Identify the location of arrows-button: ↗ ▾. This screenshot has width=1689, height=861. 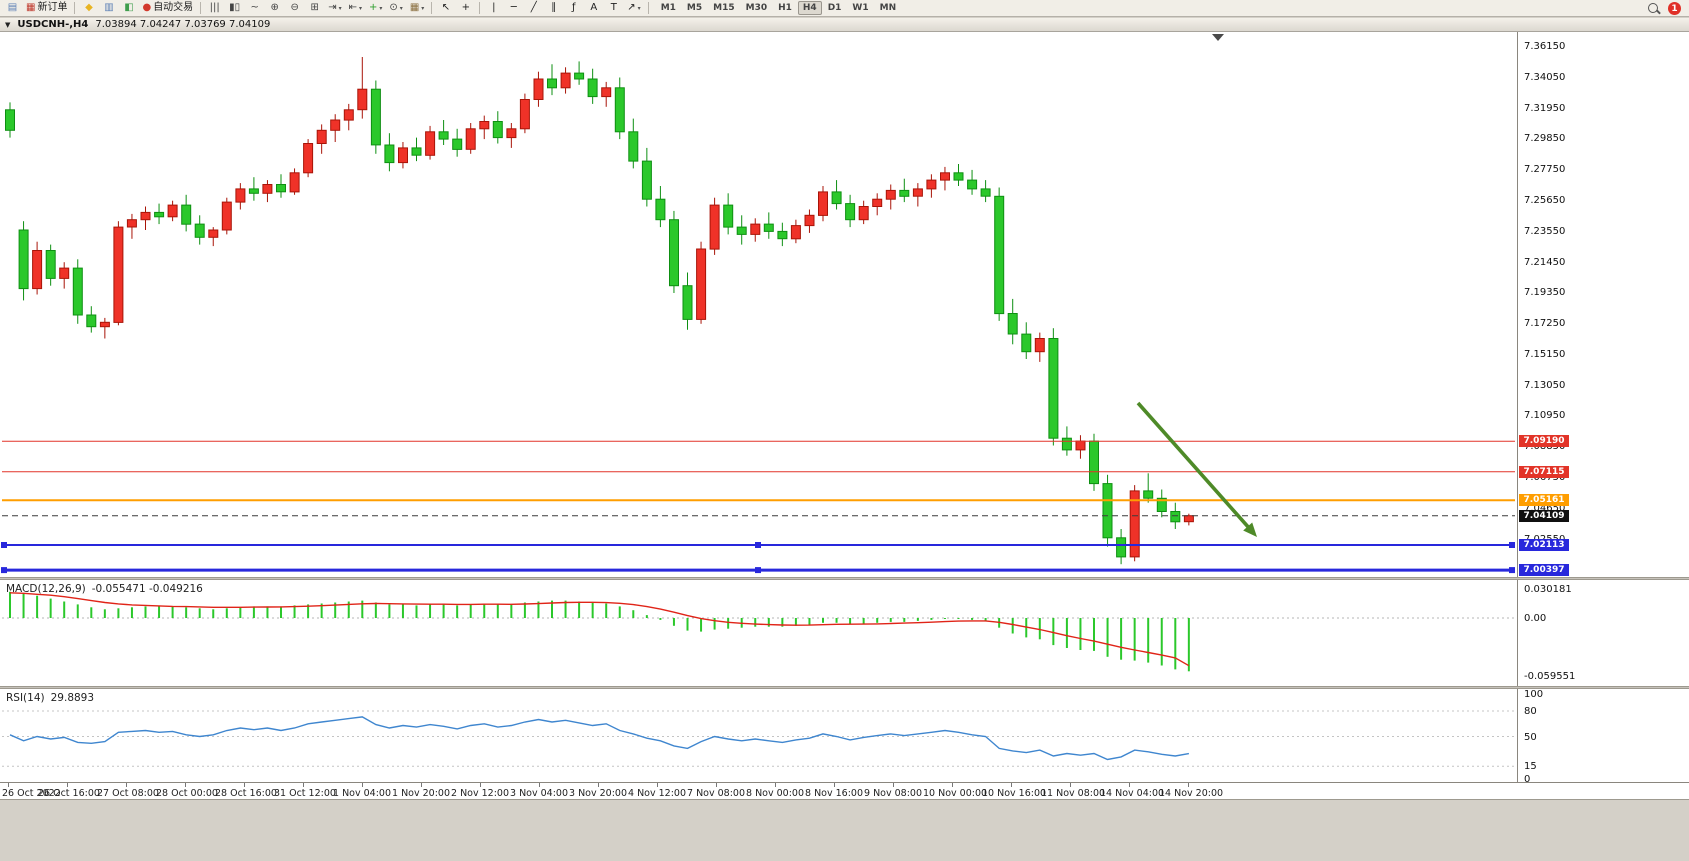
(633, 8).